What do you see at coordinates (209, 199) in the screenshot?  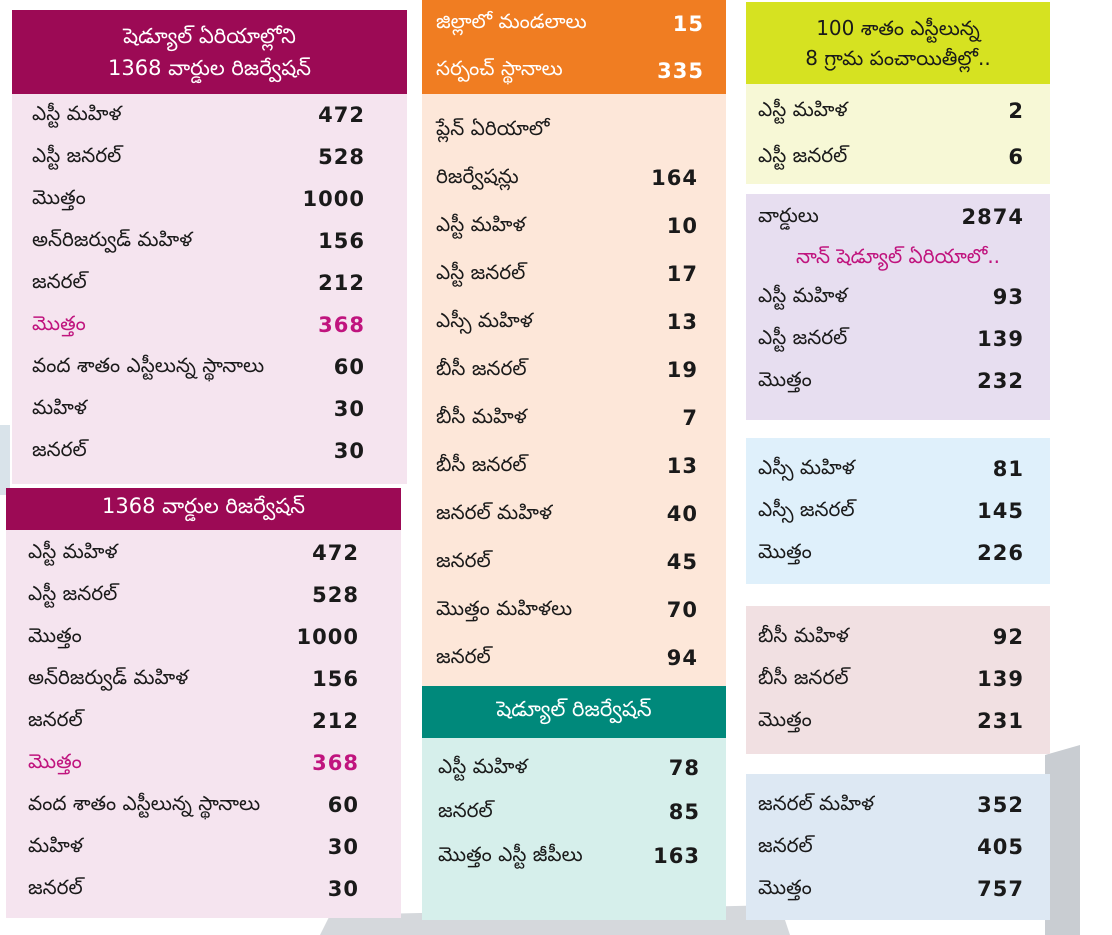 I see `table-row: మొత్తం 1000` at bounding box center [209, 199].